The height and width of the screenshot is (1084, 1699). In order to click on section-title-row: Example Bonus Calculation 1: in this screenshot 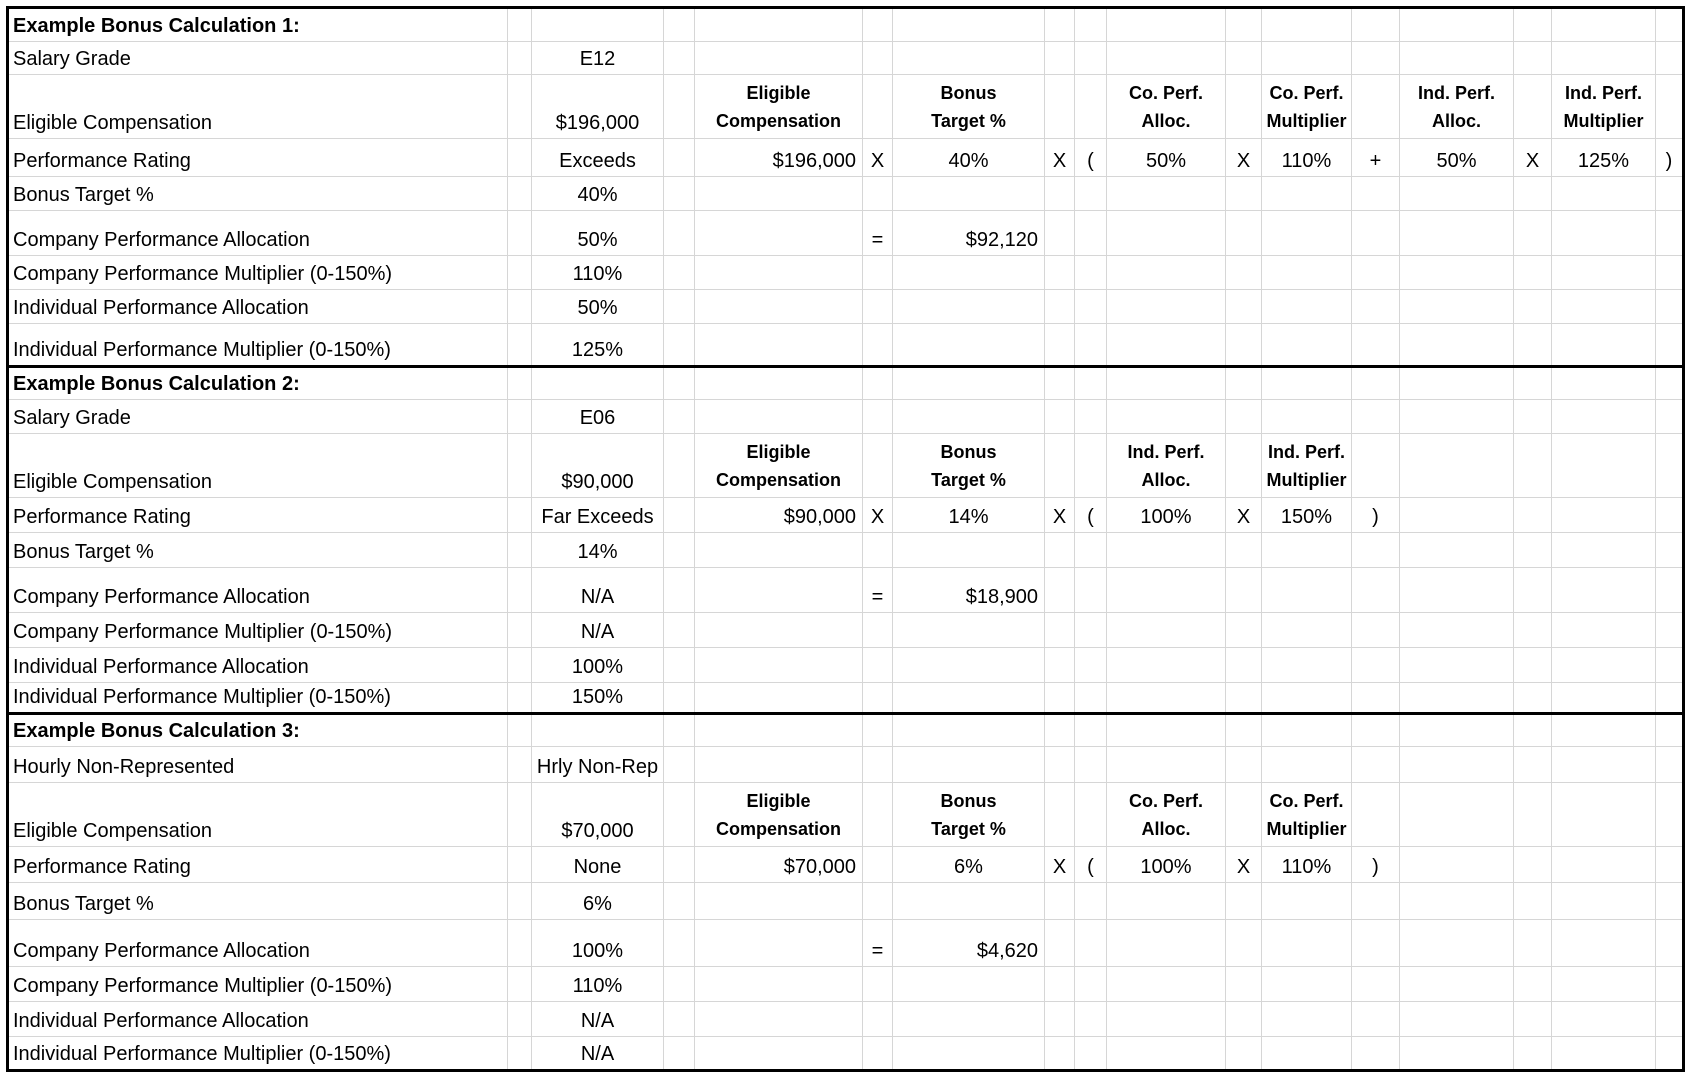, I will do `click(845, 24)`.